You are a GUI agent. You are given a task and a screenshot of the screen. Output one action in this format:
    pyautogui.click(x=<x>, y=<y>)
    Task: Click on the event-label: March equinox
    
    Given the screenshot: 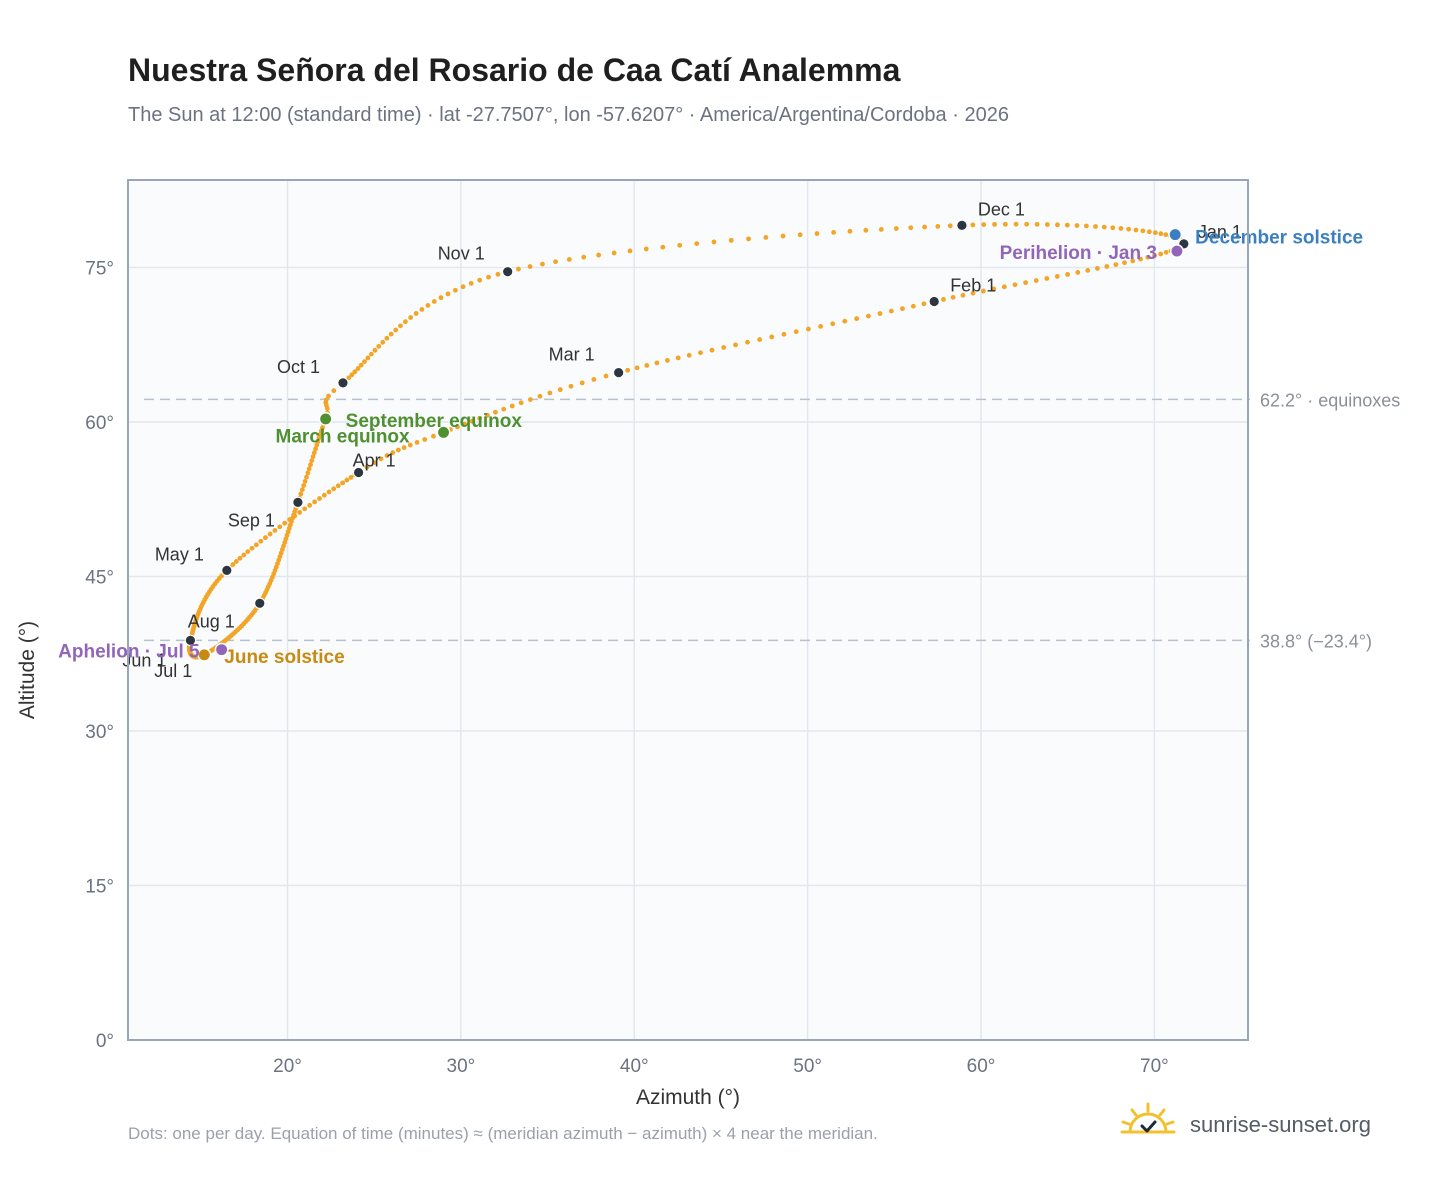 What is the action you would take?
    pyautogui.click(x=343, y=436)
    